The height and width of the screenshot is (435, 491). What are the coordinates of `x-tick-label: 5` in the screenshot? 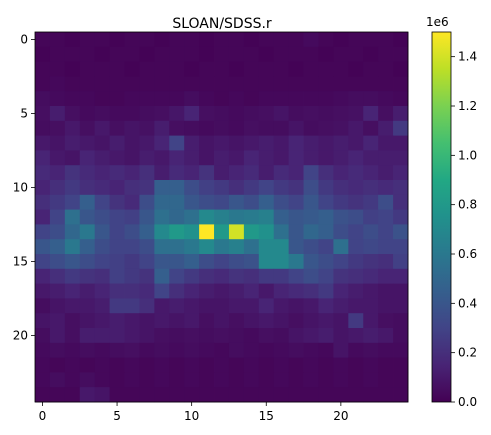 It's located at (117, 416).